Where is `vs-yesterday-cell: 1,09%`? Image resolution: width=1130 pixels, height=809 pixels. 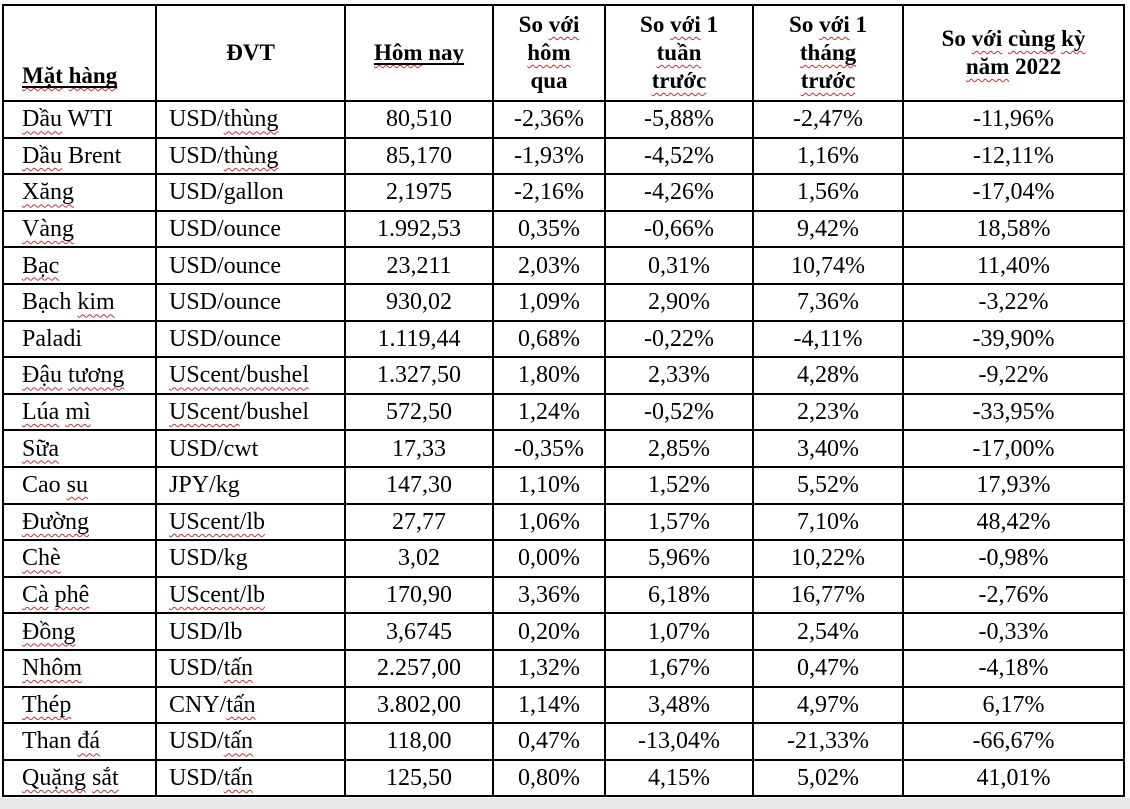
vs-yesterday-cell: 1,09% is located at coordinates (549, 302).